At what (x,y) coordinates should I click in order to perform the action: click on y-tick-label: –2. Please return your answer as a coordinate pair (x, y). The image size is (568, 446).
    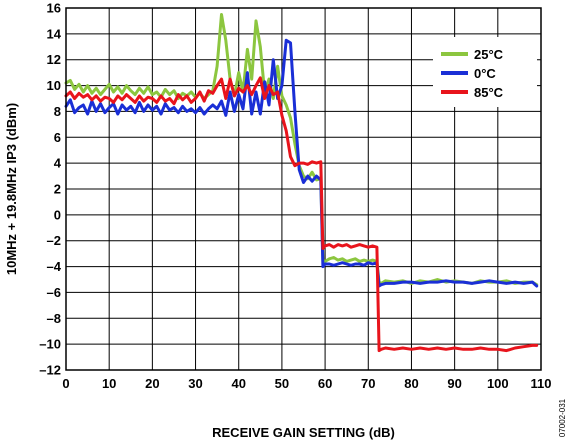
    Looking at the image, I should click on (54, 240).